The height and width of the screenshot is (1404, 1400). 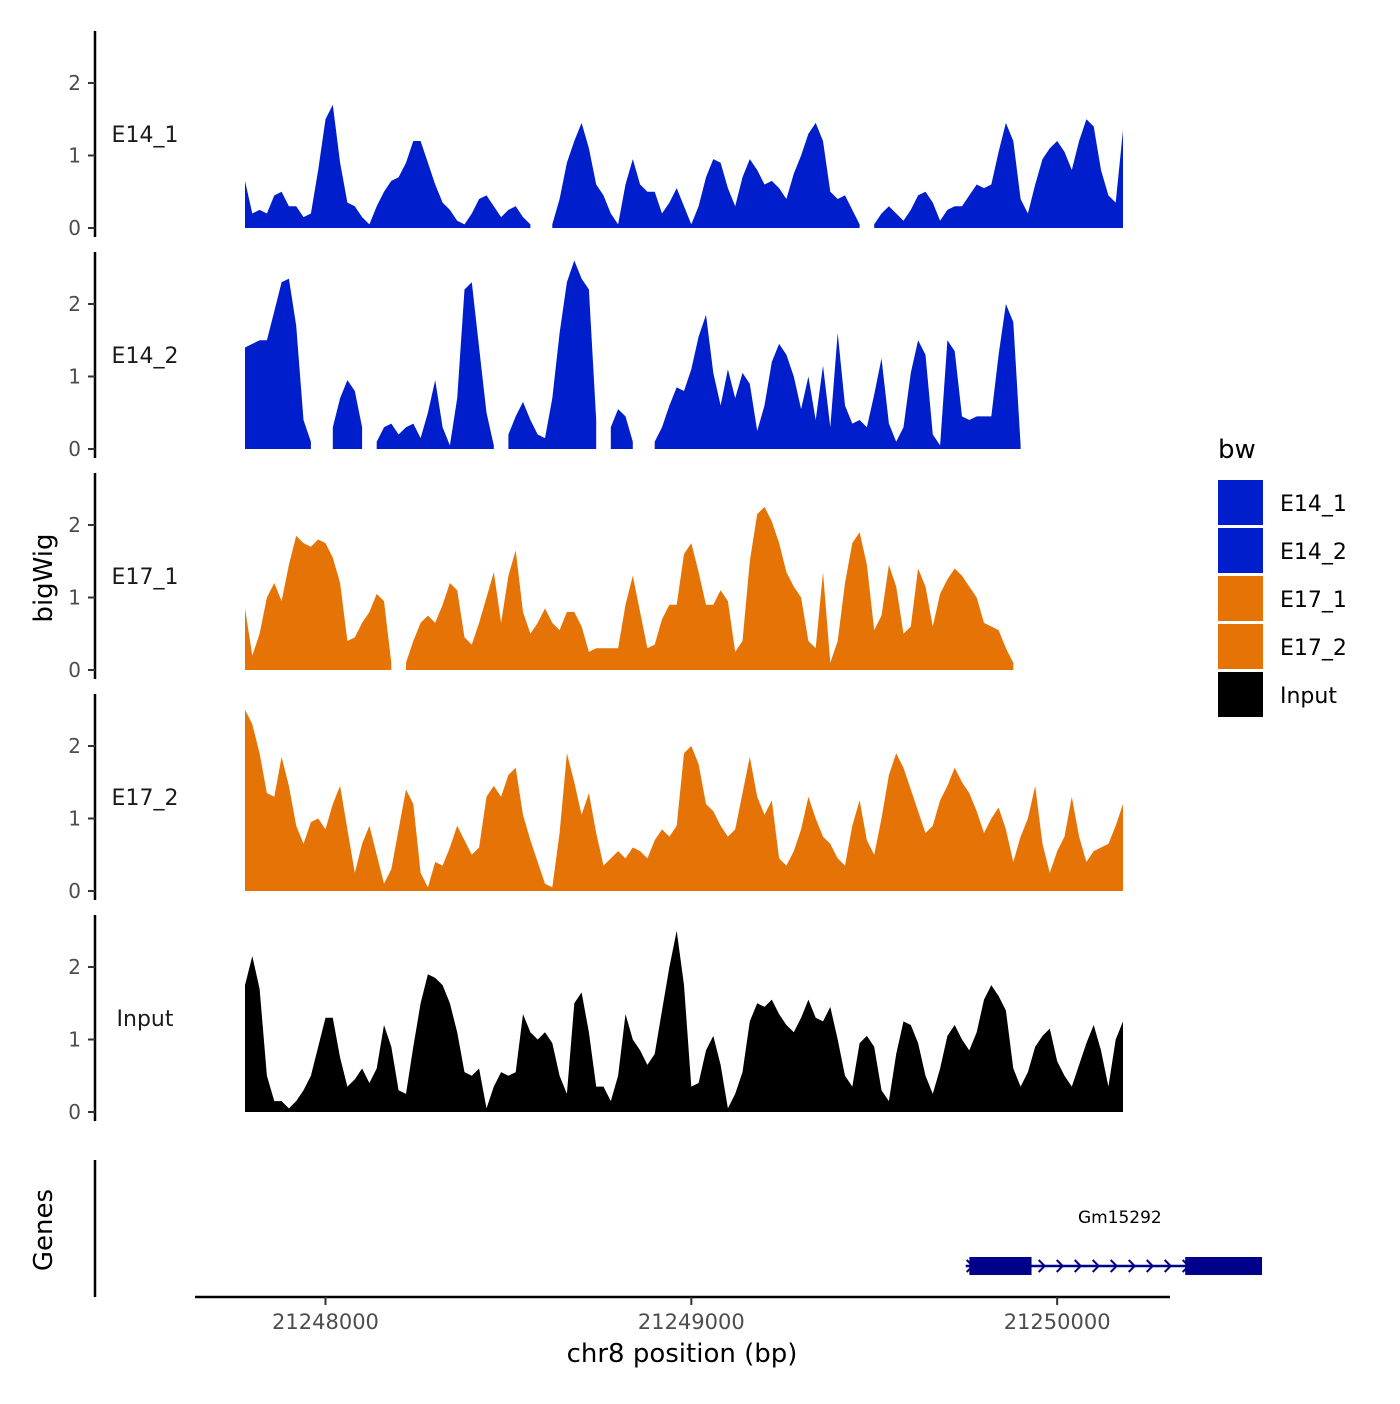 I want to click on track-label: E17_2, so click(x=145, y=798).